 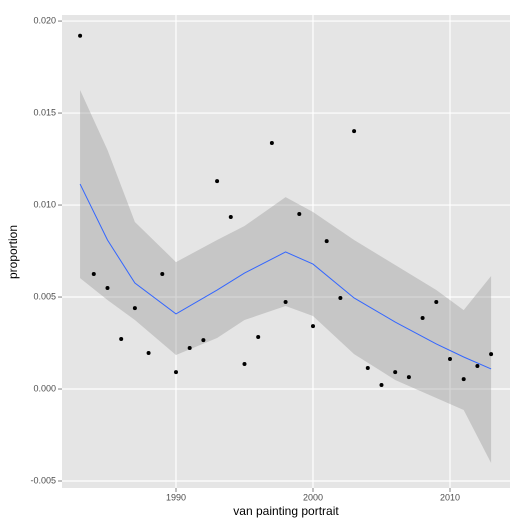 What do you see at coordinates (43, 480) in the screenshot?
I see `y-tick-label: -0.005` at bounding box center [43, 480].